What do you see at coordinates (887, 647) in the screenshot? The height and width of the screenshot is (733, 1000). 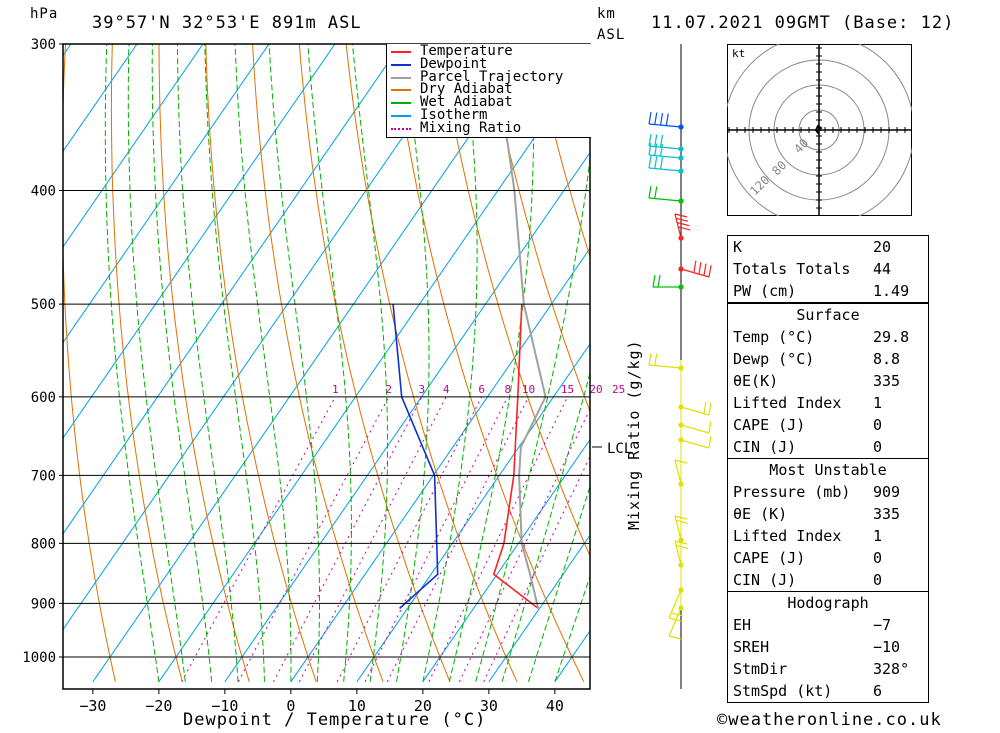 I see `index-value: −10` at bounding box center [887, 647].